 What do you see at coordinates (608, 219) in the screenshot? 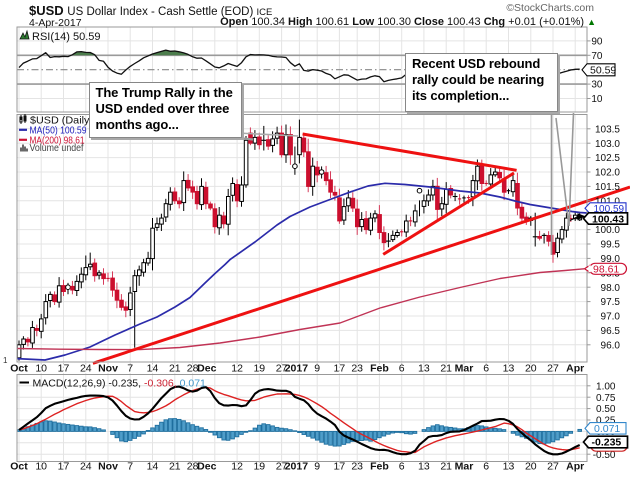
I see `svg-text: 100.43` at bounding box center [608, 219].